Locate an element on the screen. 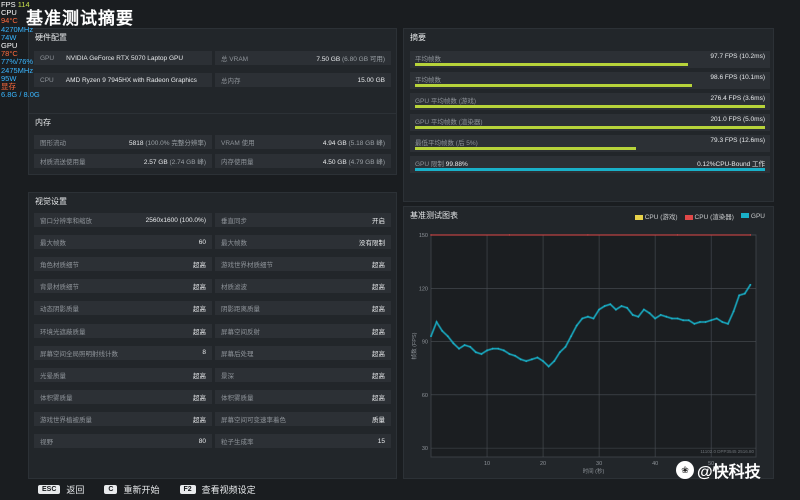 This screenshot has height=500, width=800. y-tick-label: 150 is located at coordinates (423, 236).